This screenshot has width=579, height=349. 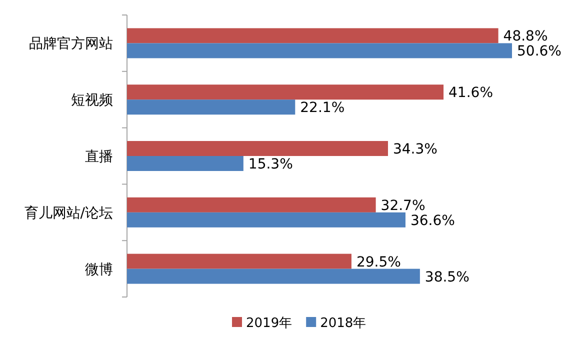 I want to click on data-label: 29.5%, so click(x=378, y=262).